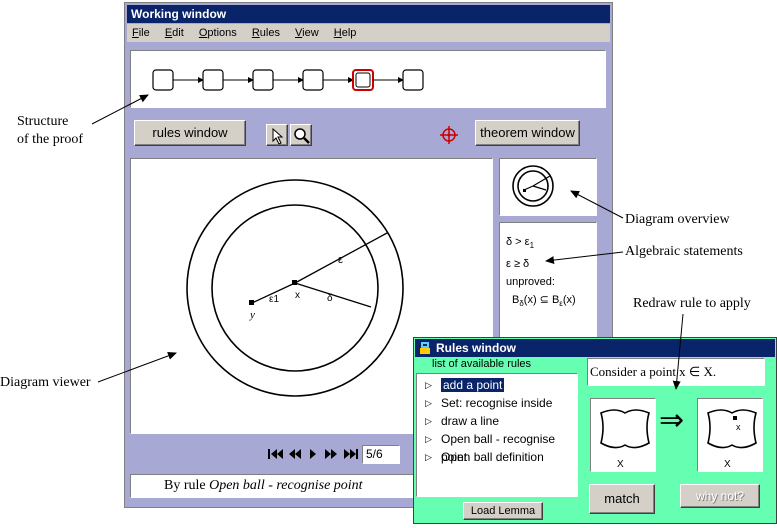 This screenshot has height=528, width=777. I want to click on crosshair-icon, so click(449, 135).